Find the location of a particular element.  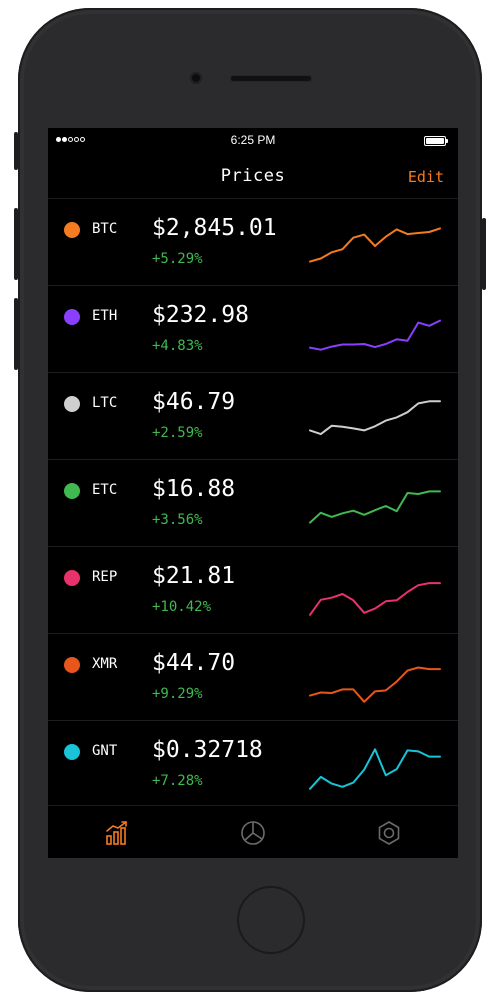

coin-change-percent: +10.42% is located at coordinates (182, 607).